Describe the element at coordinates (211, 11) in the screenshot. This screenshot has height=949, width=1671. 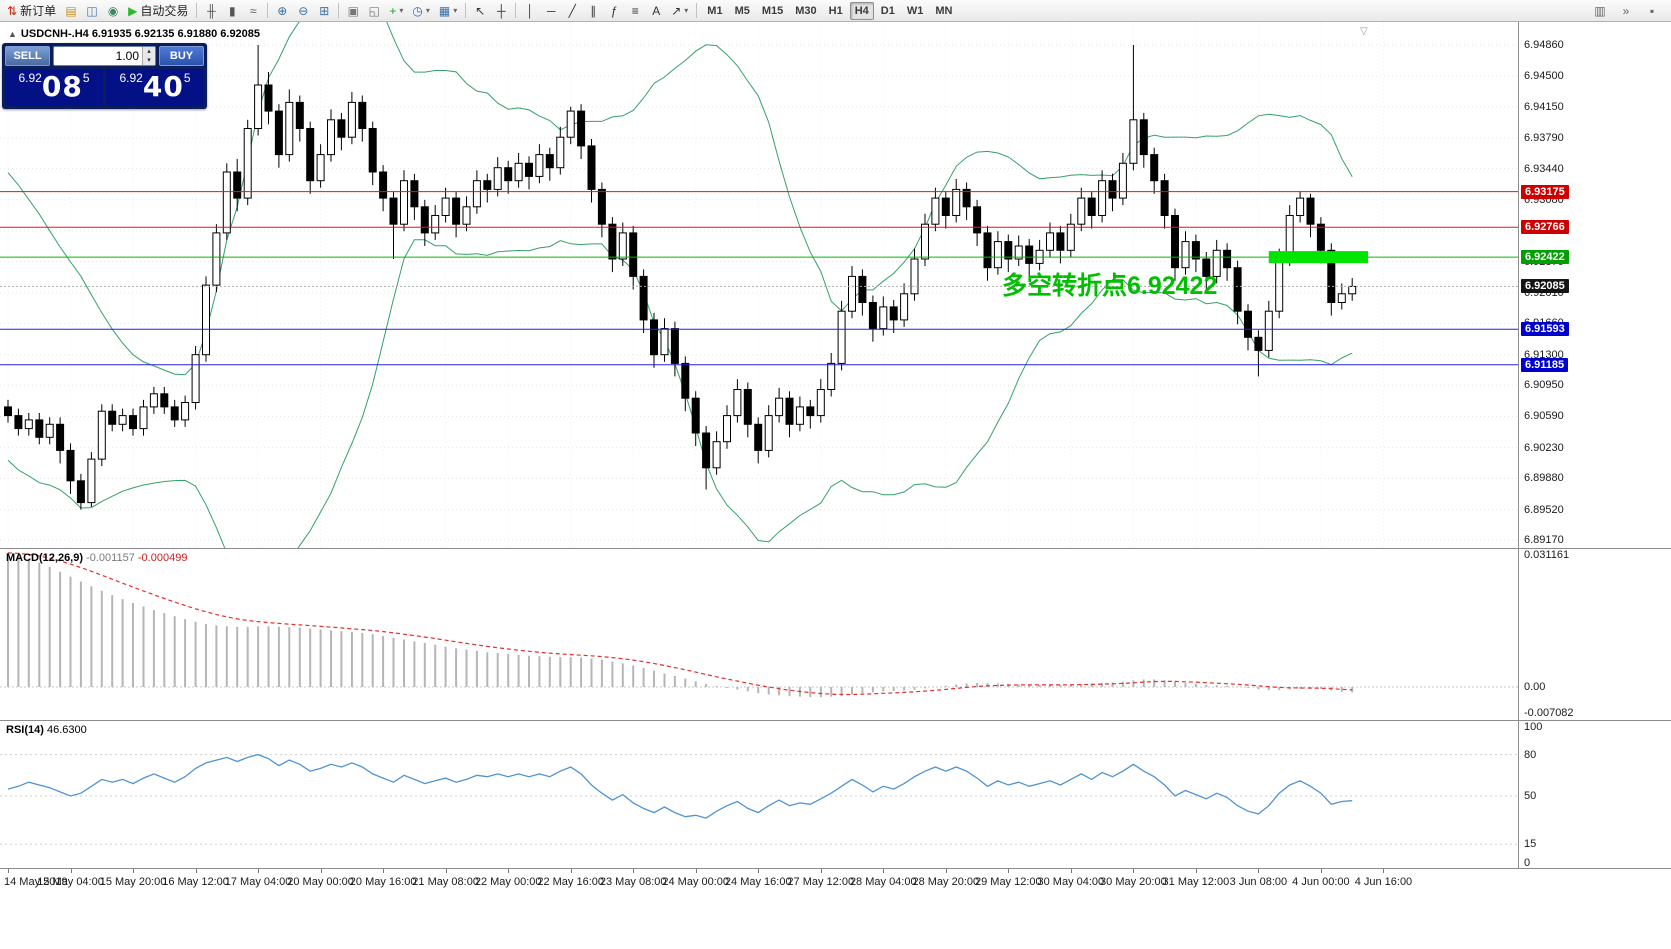
I see `bar-chart-button: ╫` at that location.